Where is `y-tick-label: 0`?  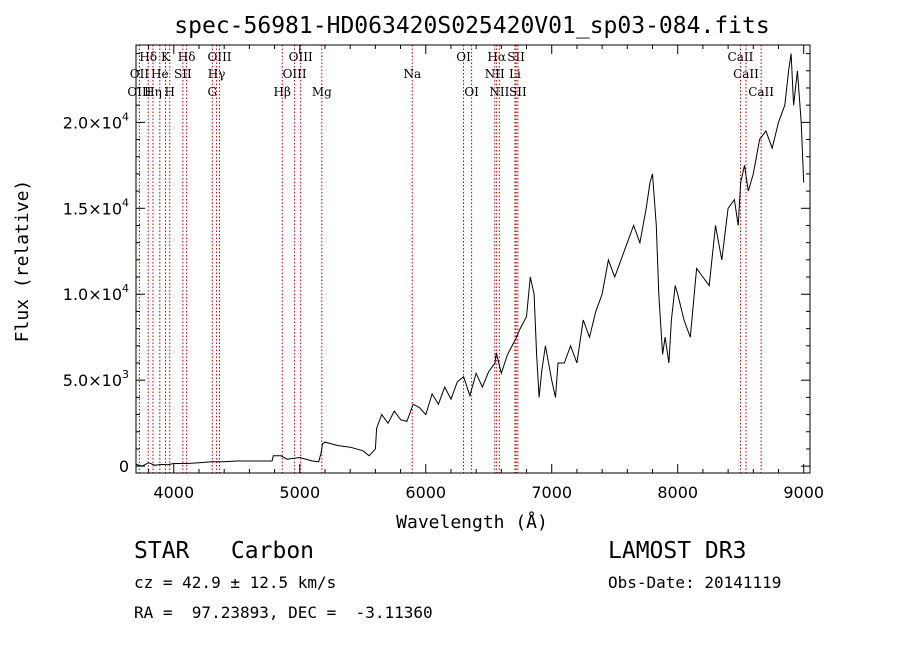
y-tick-label: 0 is located at coordinates (124, 466).